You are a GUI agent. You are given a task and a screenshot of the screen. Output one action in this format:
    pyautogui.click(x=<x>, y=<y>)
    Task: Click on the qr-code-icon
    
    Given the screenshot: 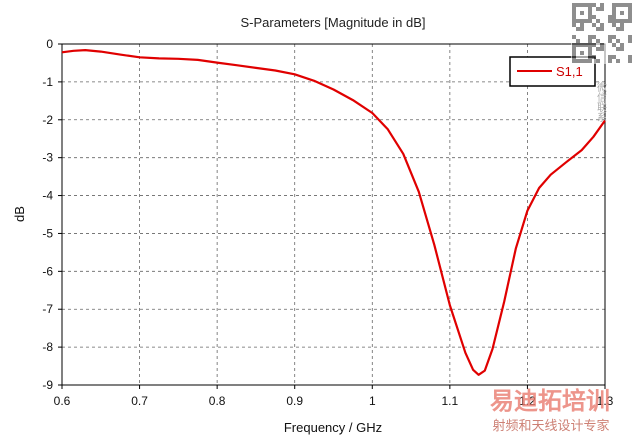 What is the action you would take?
    pyautogui.click(x=602, y=33)
    